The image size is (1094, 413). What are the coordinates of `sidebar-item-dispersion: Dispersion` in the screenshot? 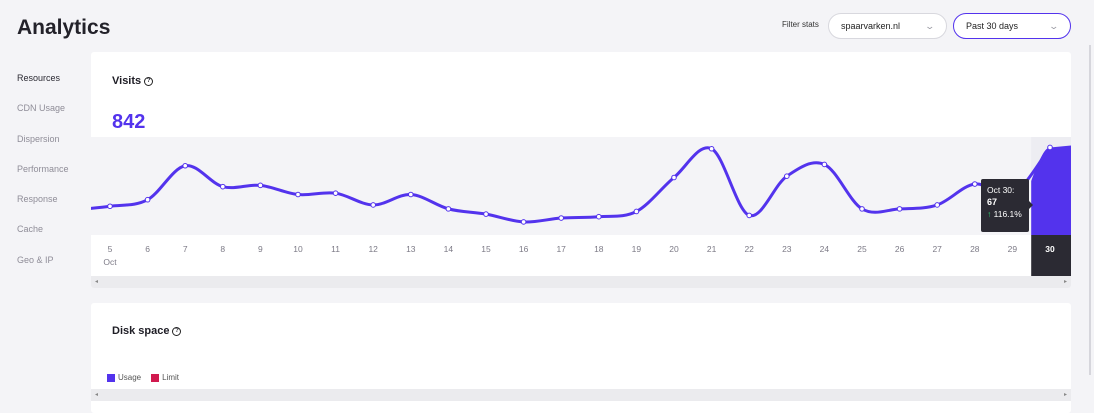 It's located at (38, 138).